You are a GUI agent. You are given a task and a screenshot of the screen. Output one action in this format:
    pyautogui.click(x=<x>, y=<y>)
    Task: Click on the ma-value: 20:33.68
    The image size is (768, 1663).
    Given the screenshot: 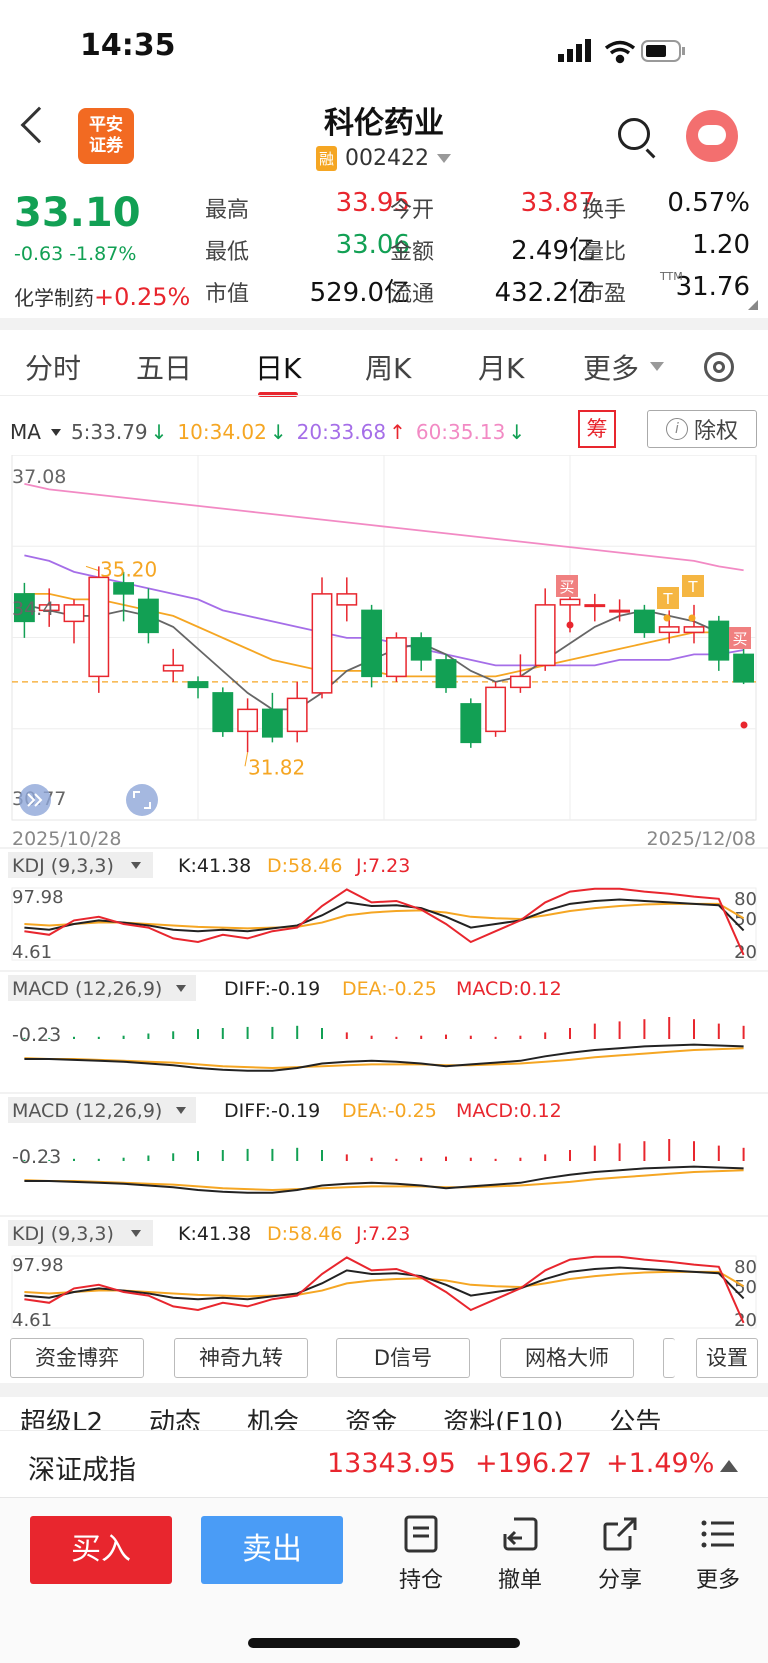 What is the action you would take?
    pyautogui.click(x=341, y=432)
    